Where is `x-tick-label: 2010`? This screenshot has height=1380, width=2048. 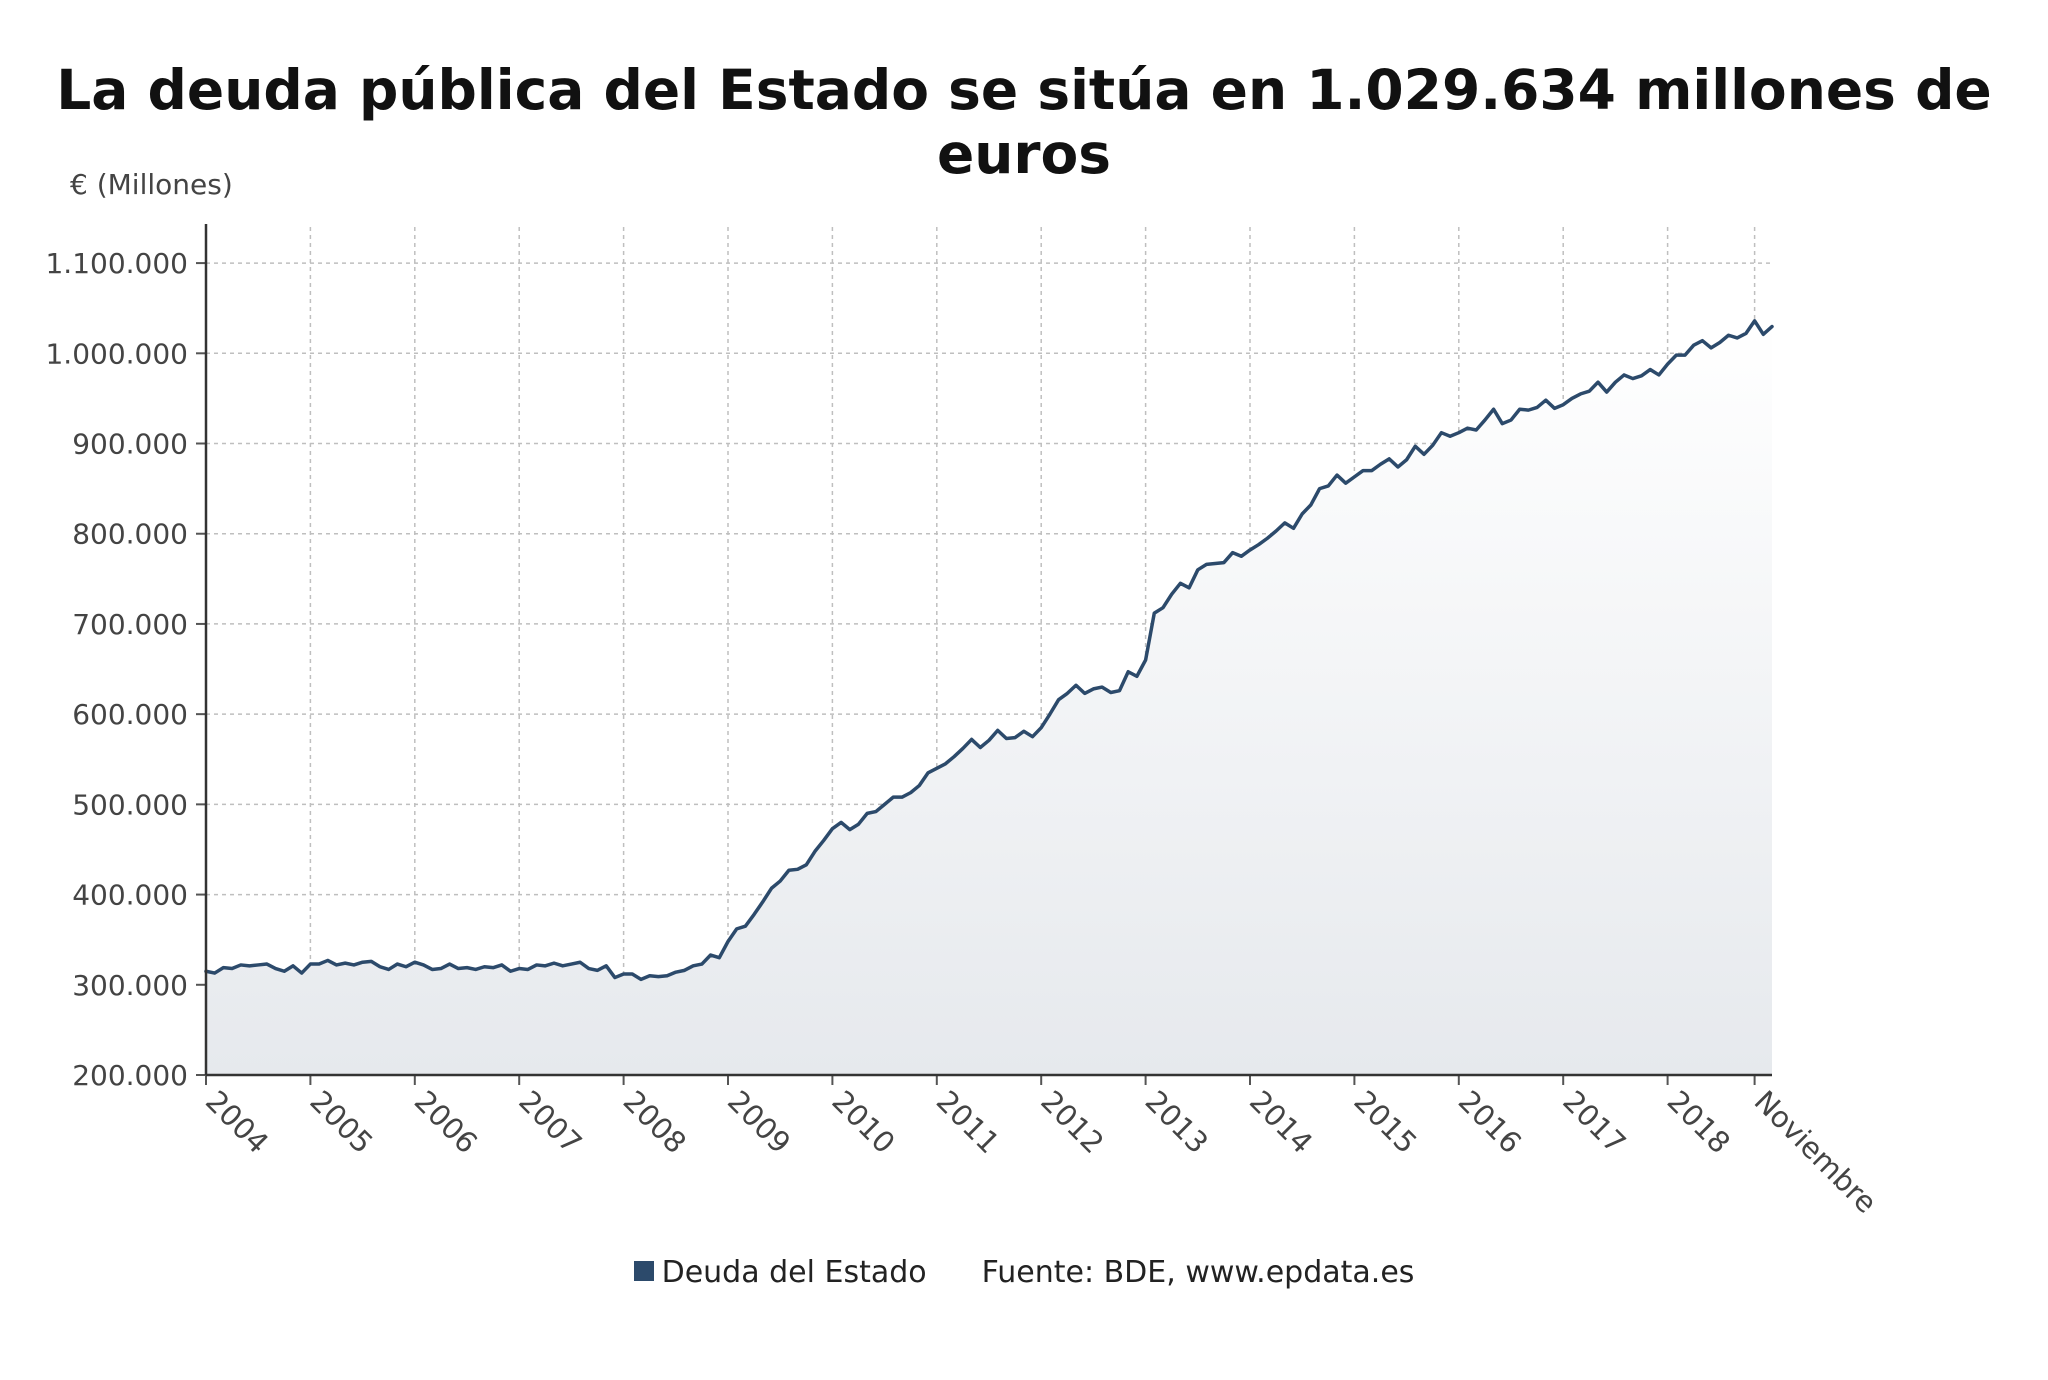 x-tick-label: 2010 is located at coordinates (863, 1122).